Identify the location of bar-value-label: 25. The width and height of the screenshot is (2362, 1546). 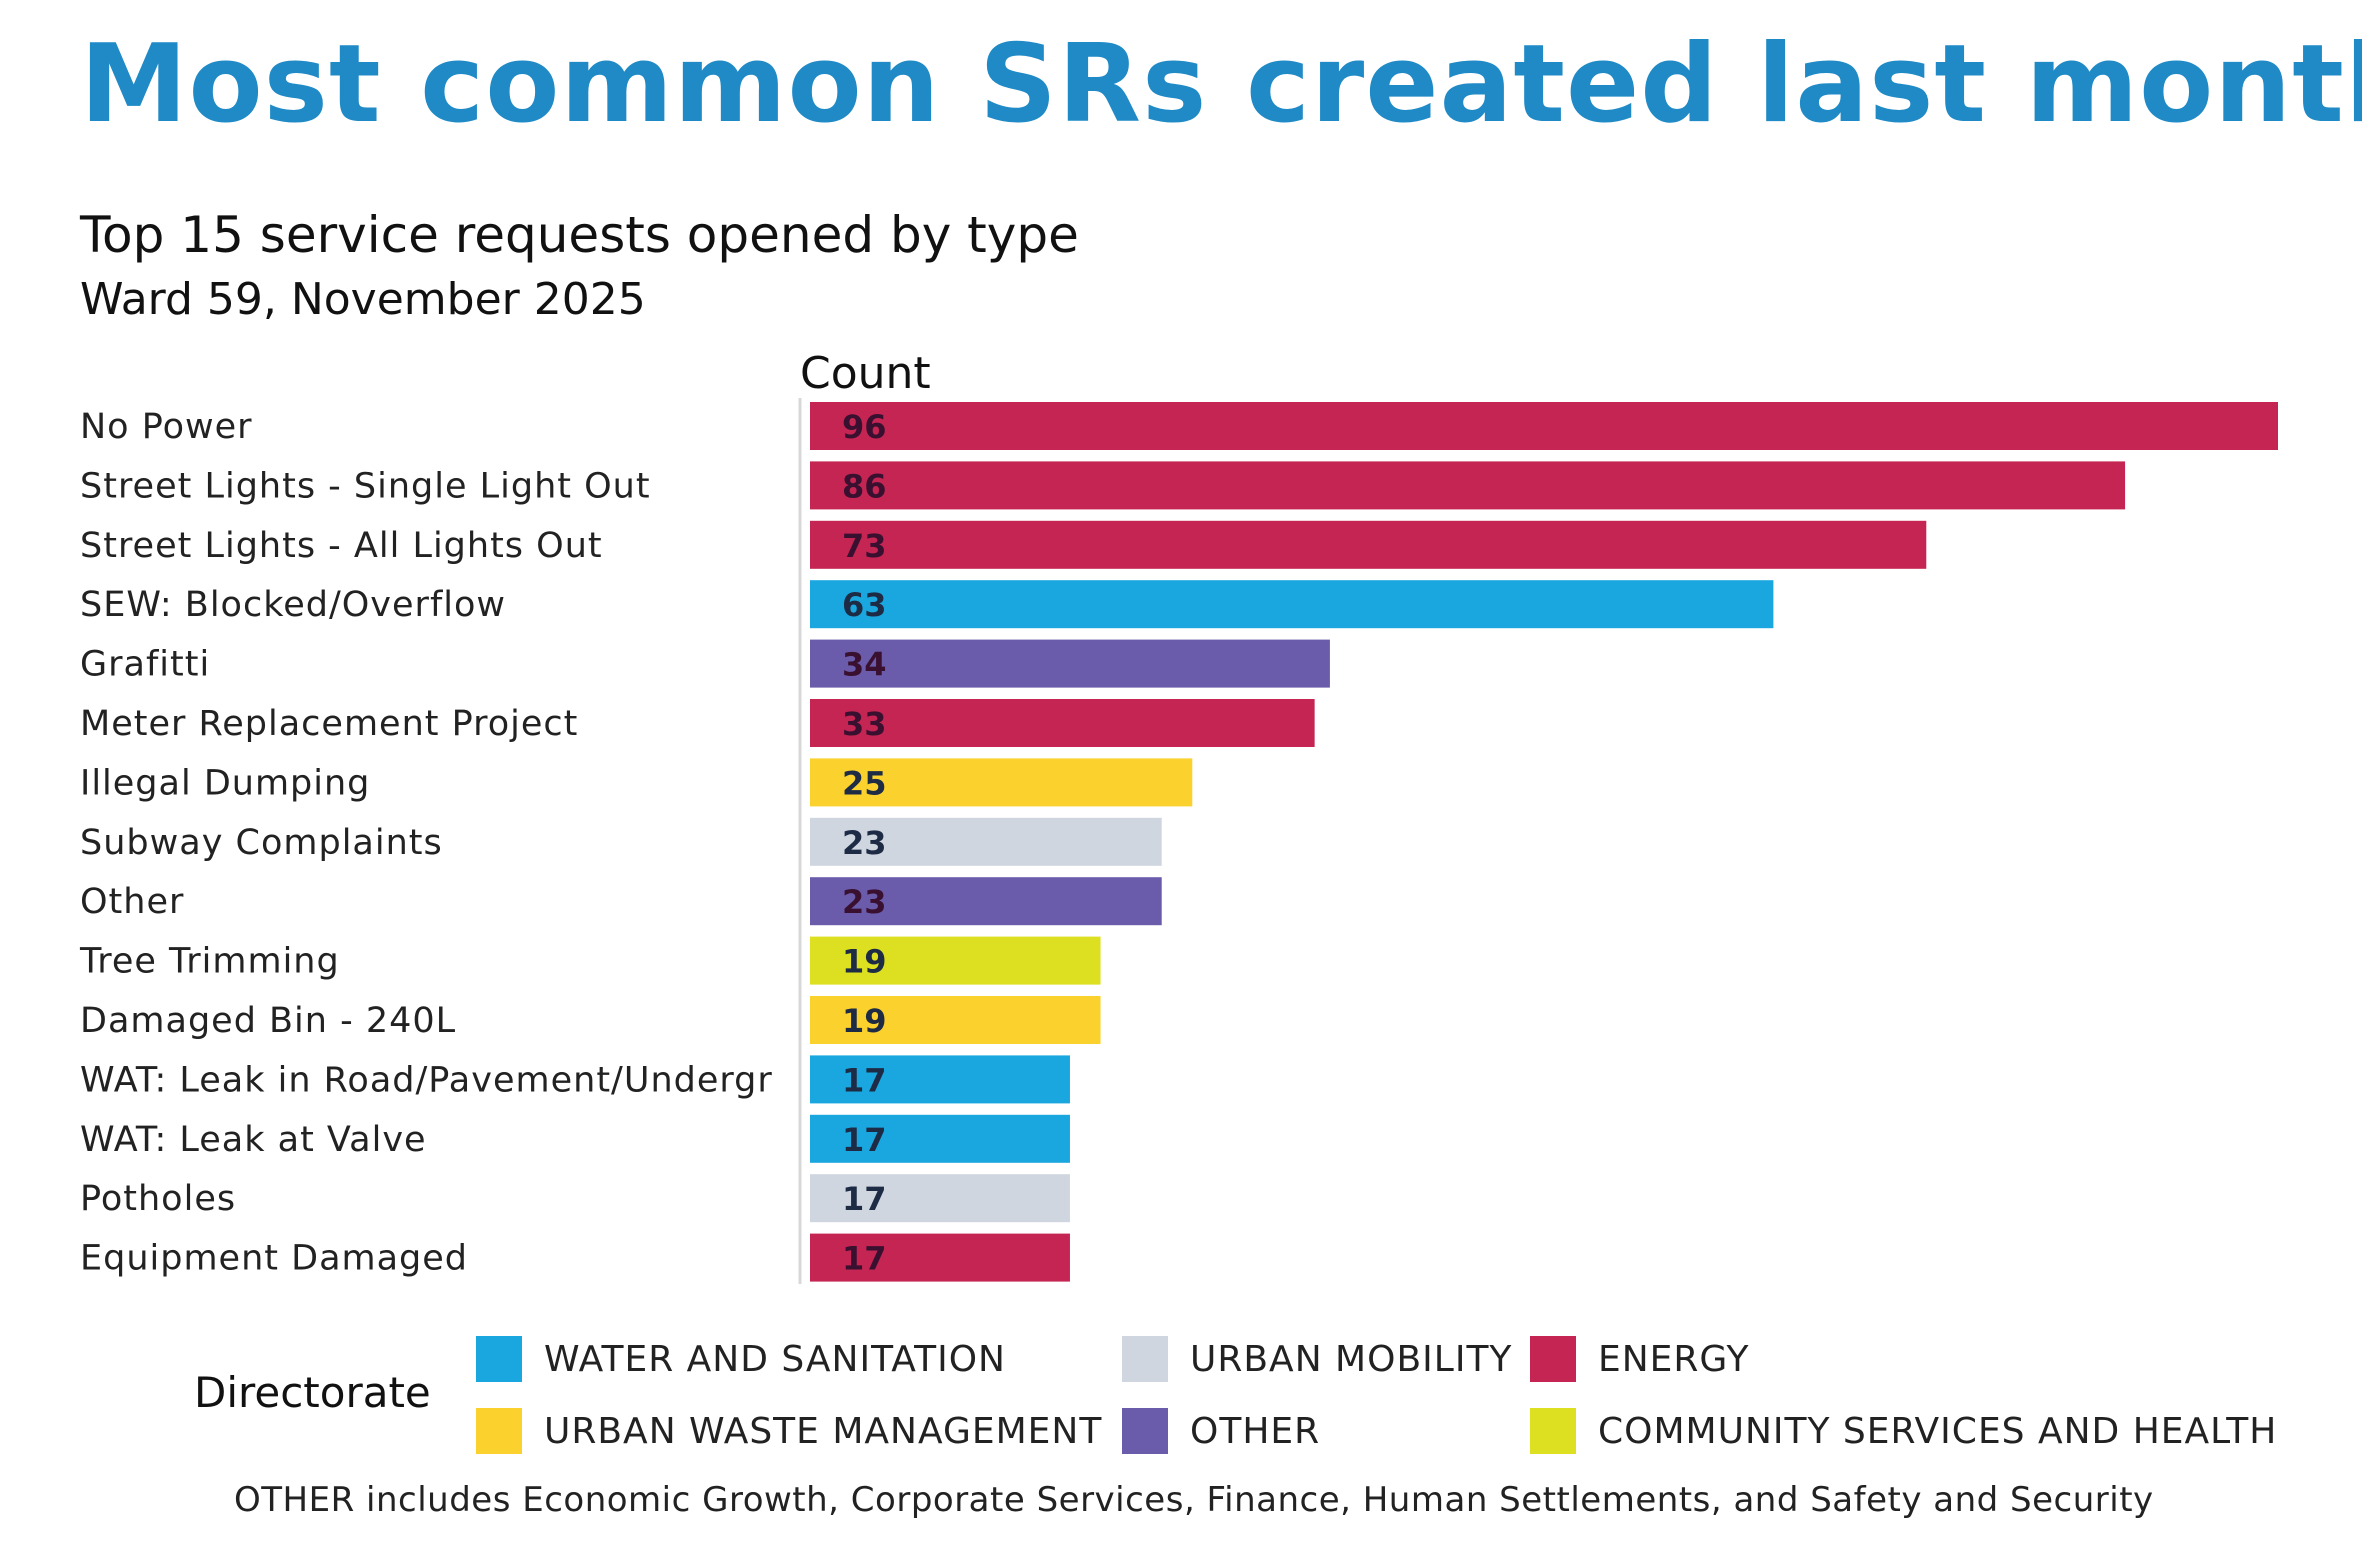
(864, 783).